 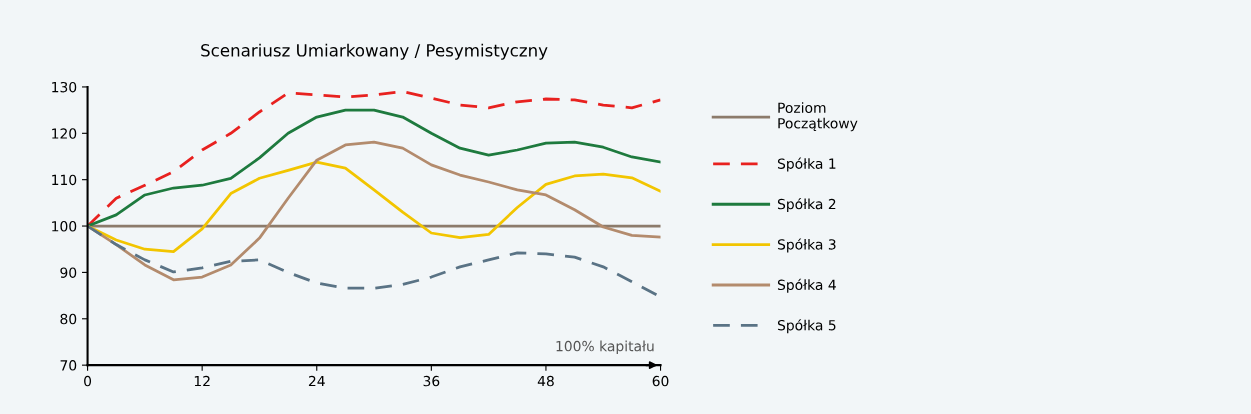 What do you see at coordinates (64, 180) in the screenshot?
I see `y-tick-label: 110` at bounding box center [64, 180].